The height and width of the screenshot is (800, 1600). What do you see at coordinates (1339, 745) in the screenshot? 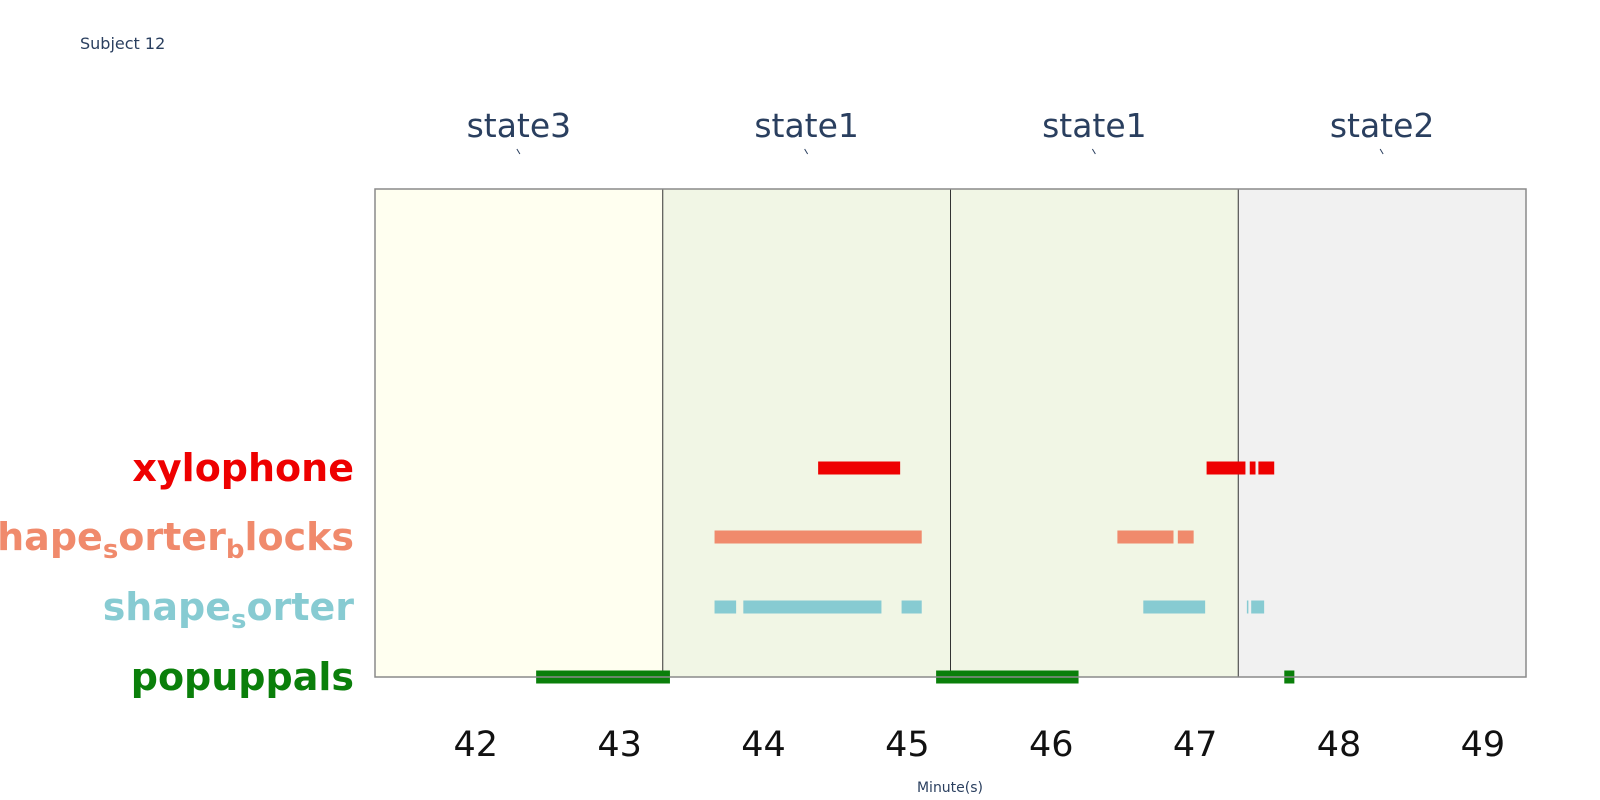
I see `x-tick-label-6: 48` at bounding box center [1339, 745].